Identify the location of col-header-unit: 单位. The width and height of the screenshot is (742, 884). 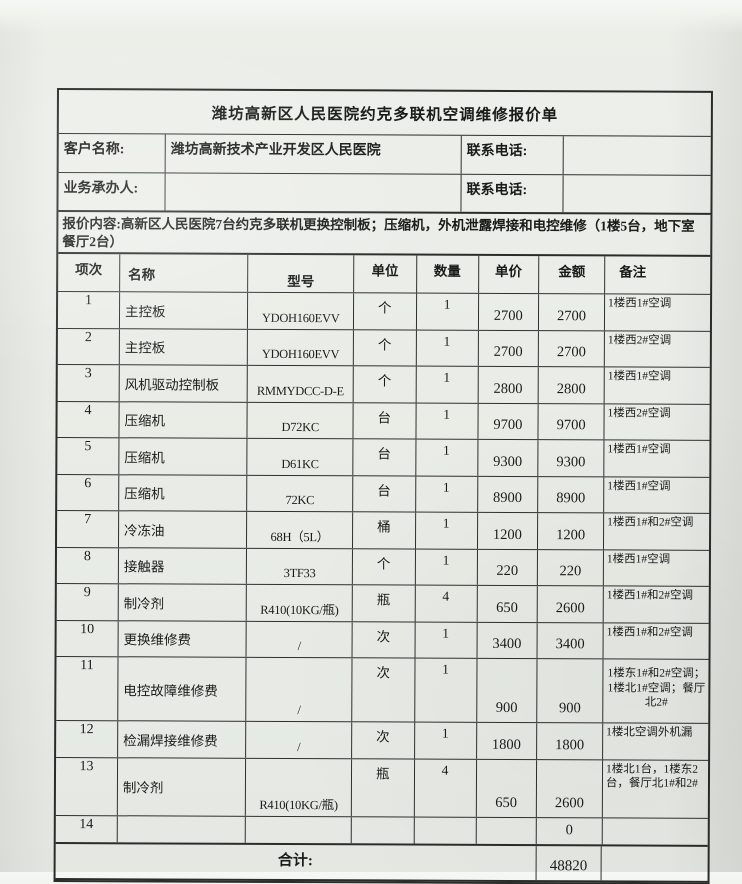
(385, 274).